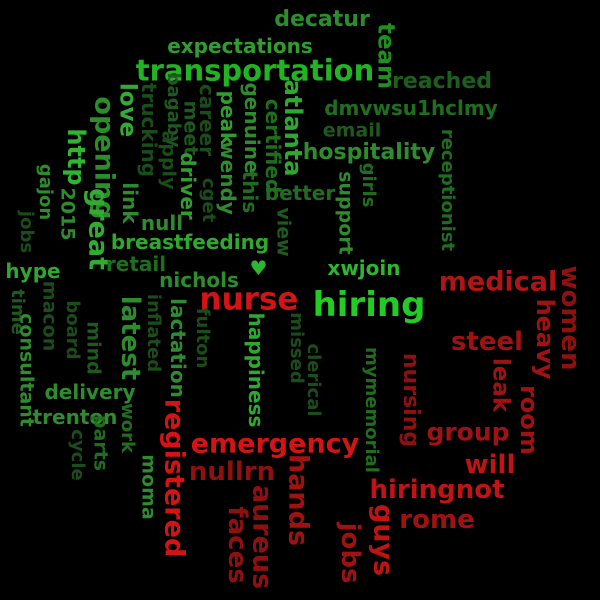 This screenshot has height=600, width=600. What do you see at coordinates (369, 305) in the screenshot?
I see `word-hiring: hiring` at bounding box center [369, 305].